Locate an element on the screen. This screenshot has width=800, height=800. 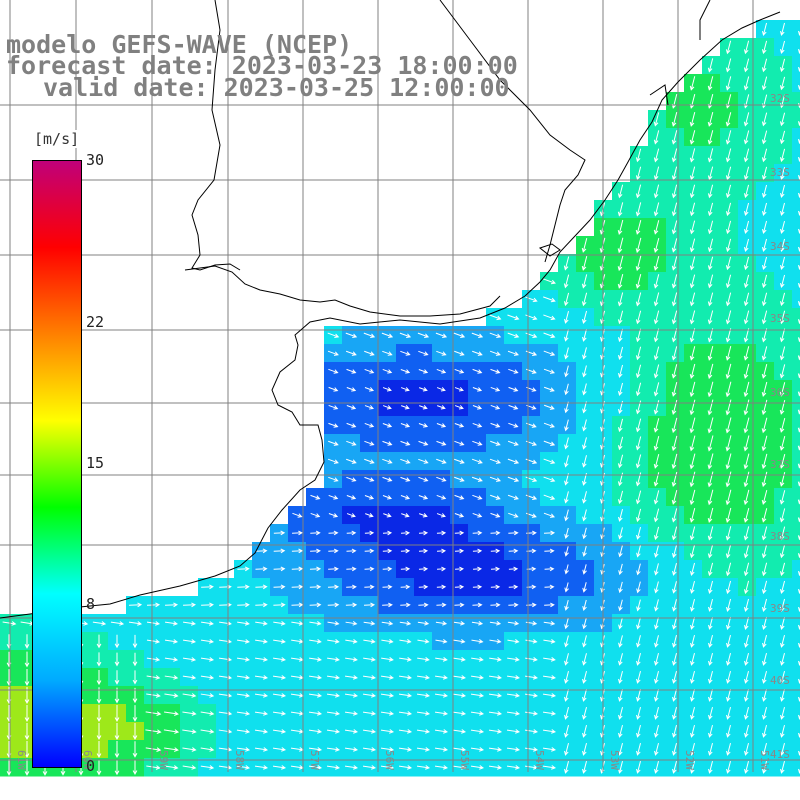
longitude-label: 61W is located at coordinates (21, 760).